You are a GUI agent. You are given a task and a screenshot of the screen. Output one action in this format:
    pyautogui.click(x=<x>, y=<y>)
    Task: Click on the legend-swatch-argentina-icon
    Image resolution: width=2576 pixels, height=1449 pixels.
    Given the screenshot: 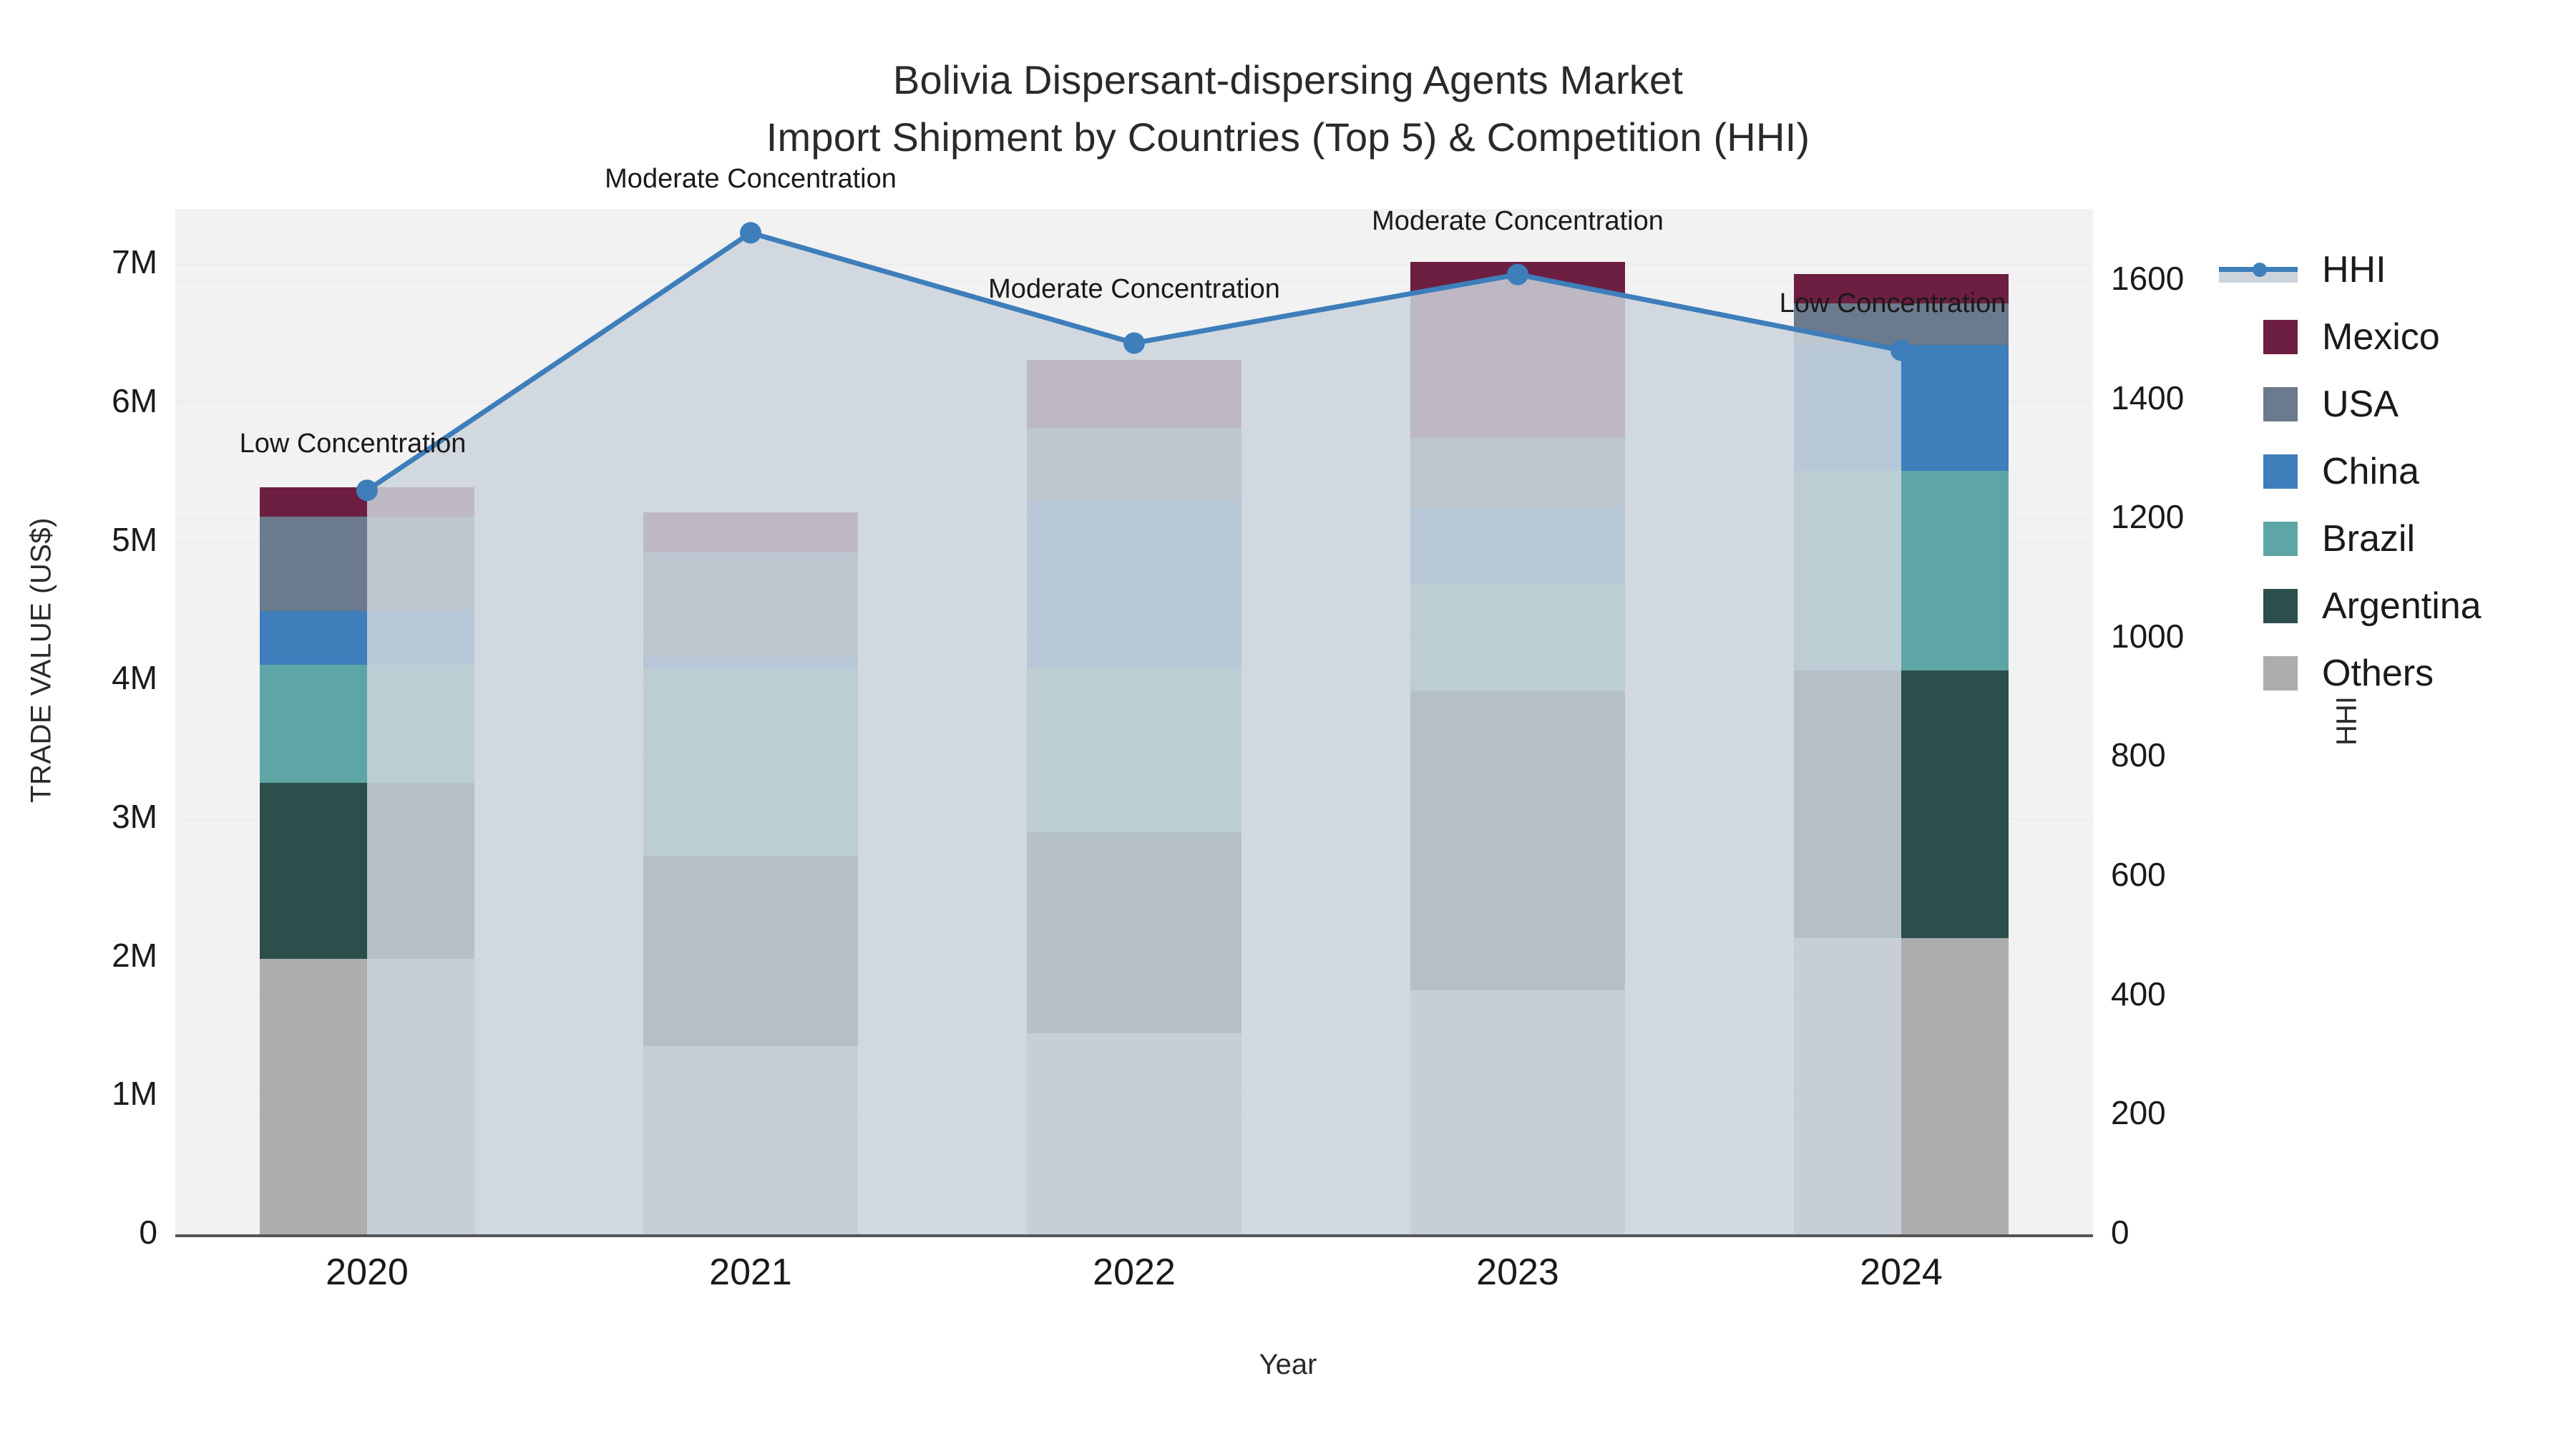 What is the action you would take?
    pyautogui.click(x=2280, y=606)
    